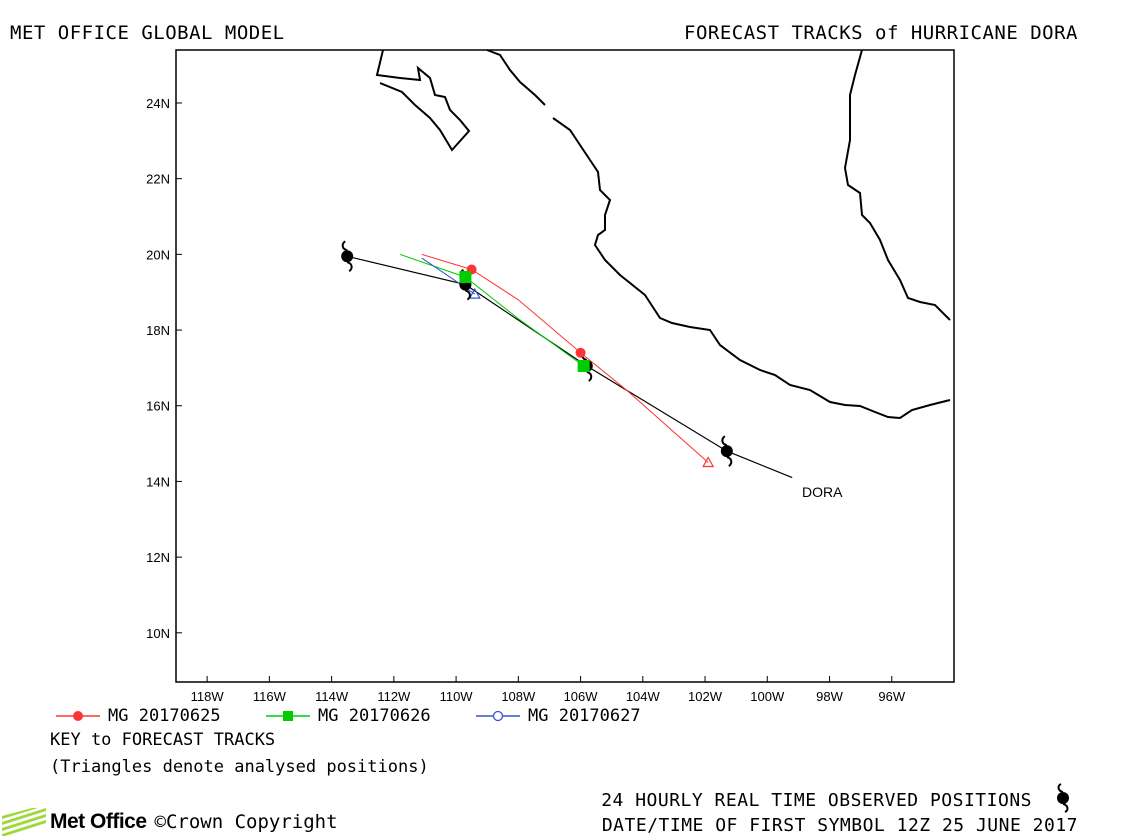 The image size is (1130, 840). What do you see at coordinates (767, 696) in the screenshot?
I see `lon-tick-label: 100W` at bounding box center [767, 696].